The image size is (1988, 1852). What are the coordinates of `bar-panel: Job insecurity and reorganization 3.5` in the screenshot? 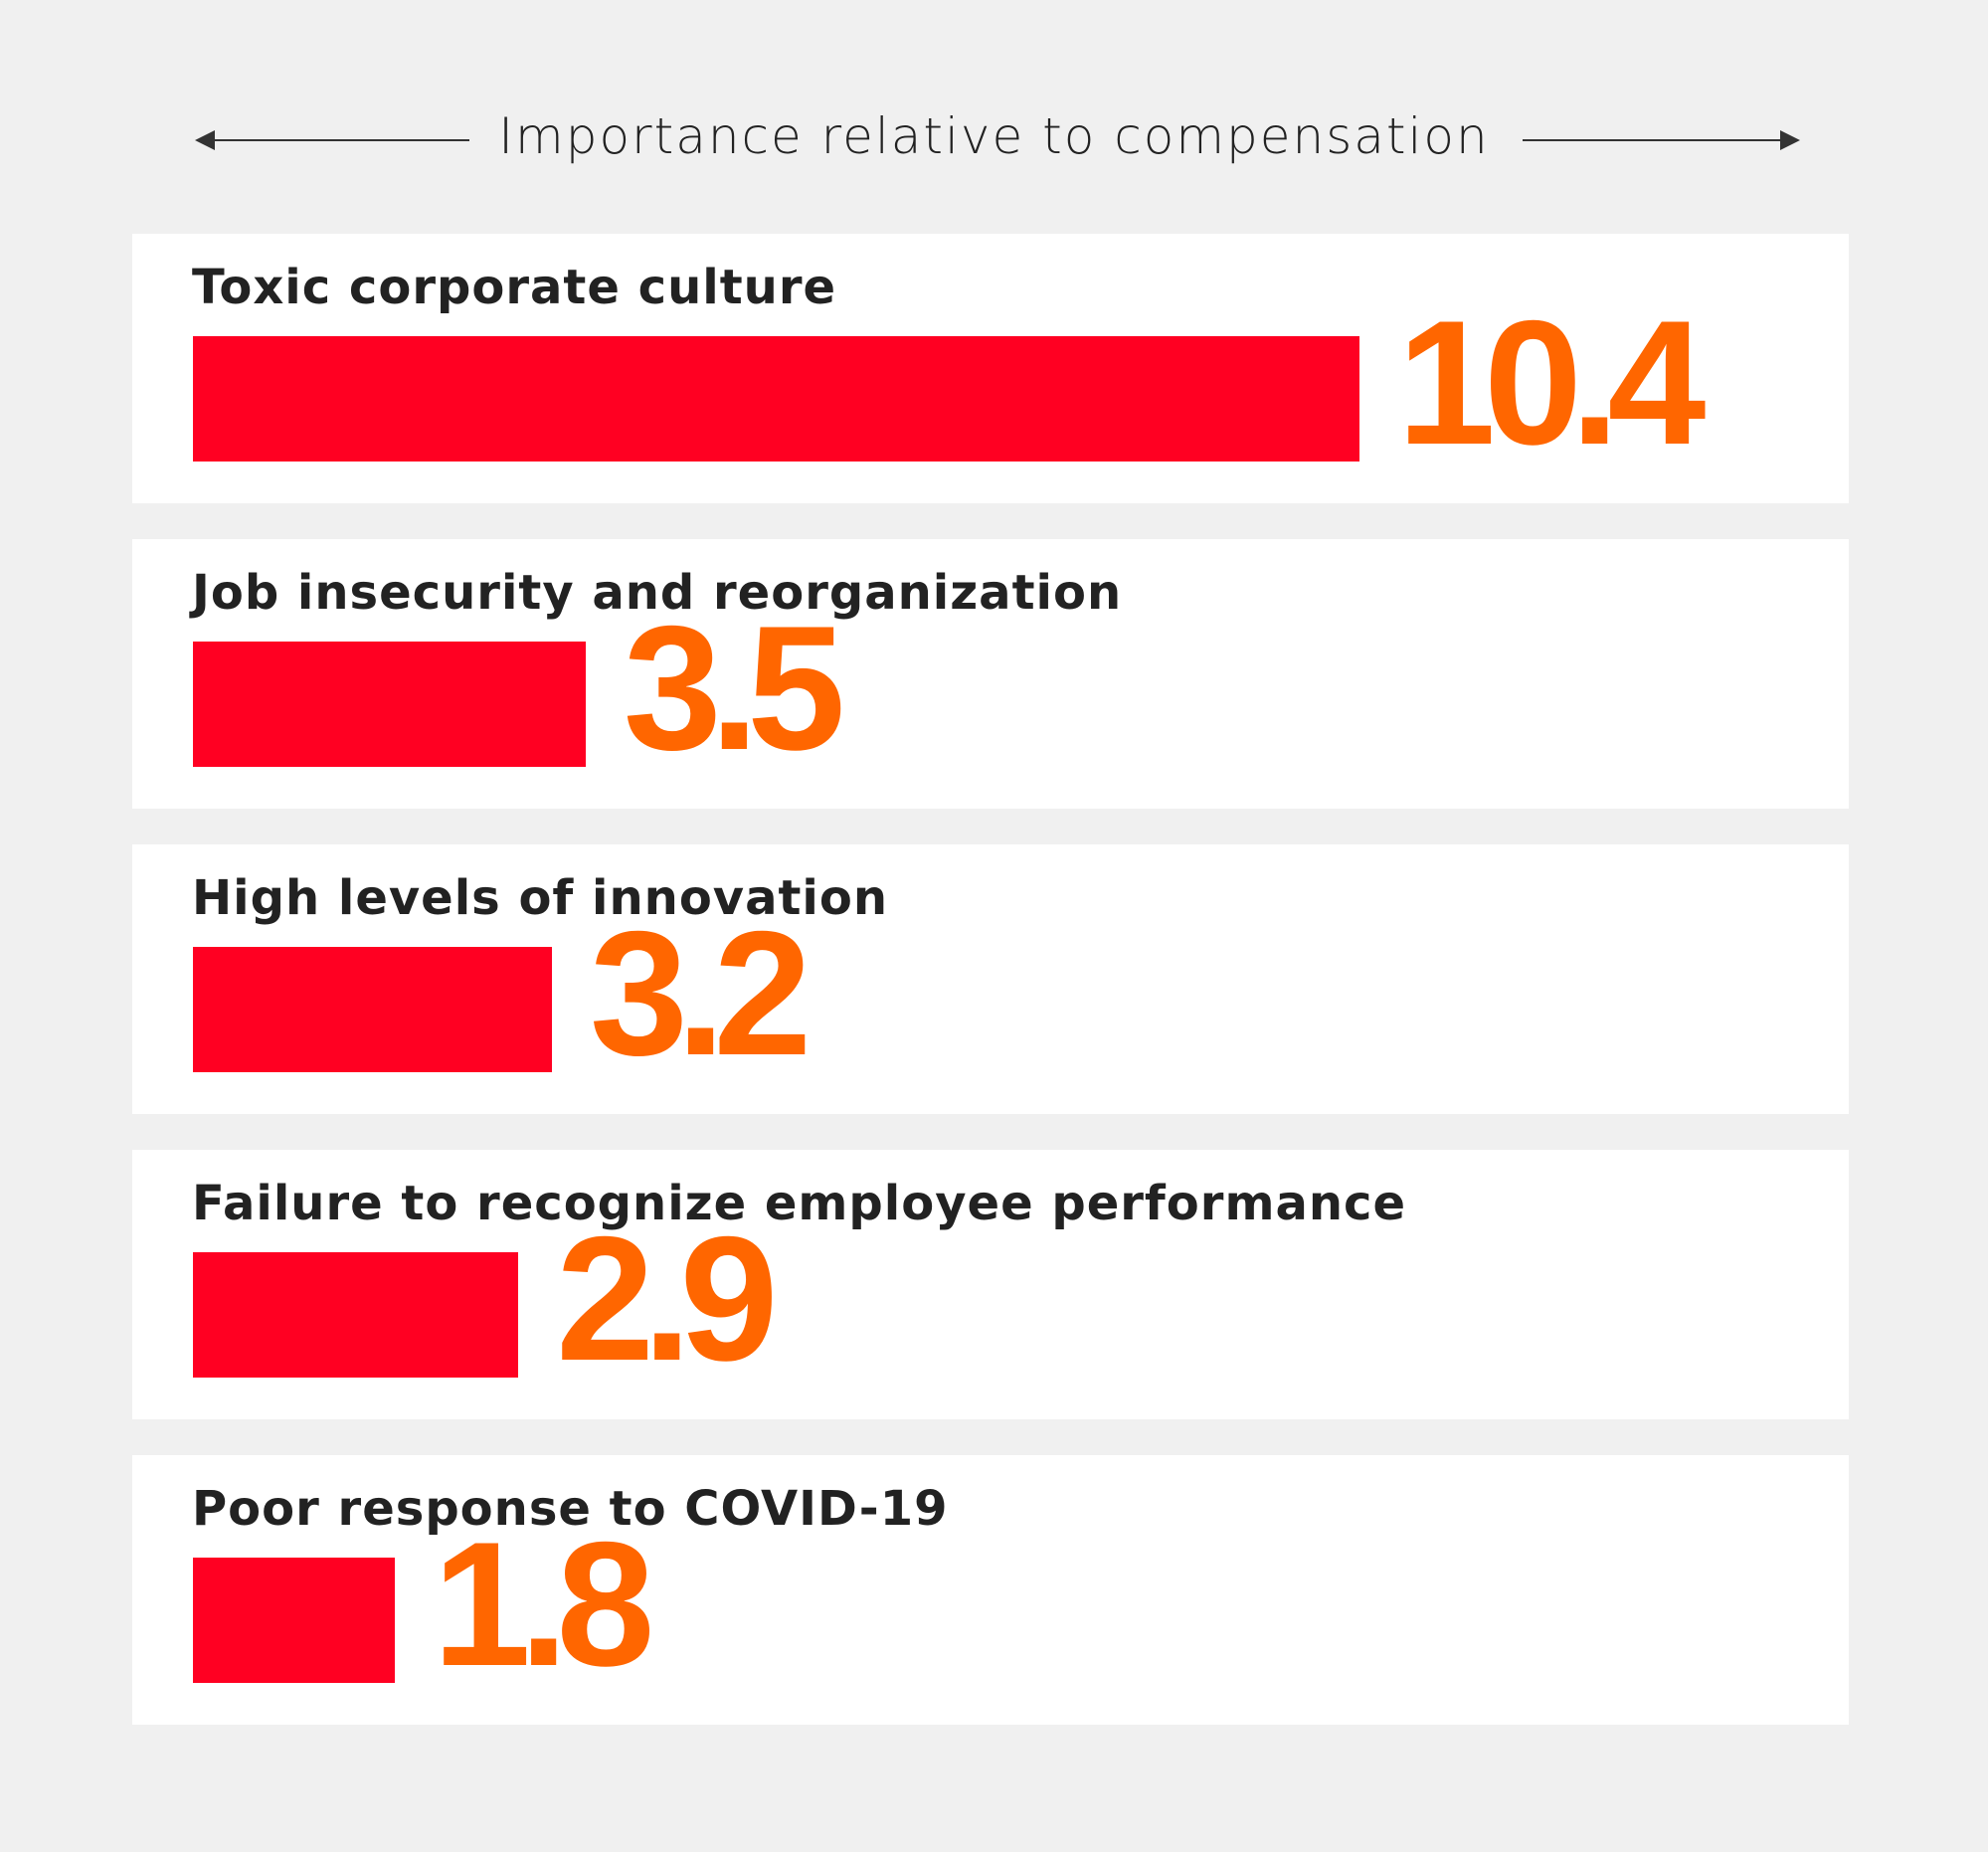 It's located at (990, 674).